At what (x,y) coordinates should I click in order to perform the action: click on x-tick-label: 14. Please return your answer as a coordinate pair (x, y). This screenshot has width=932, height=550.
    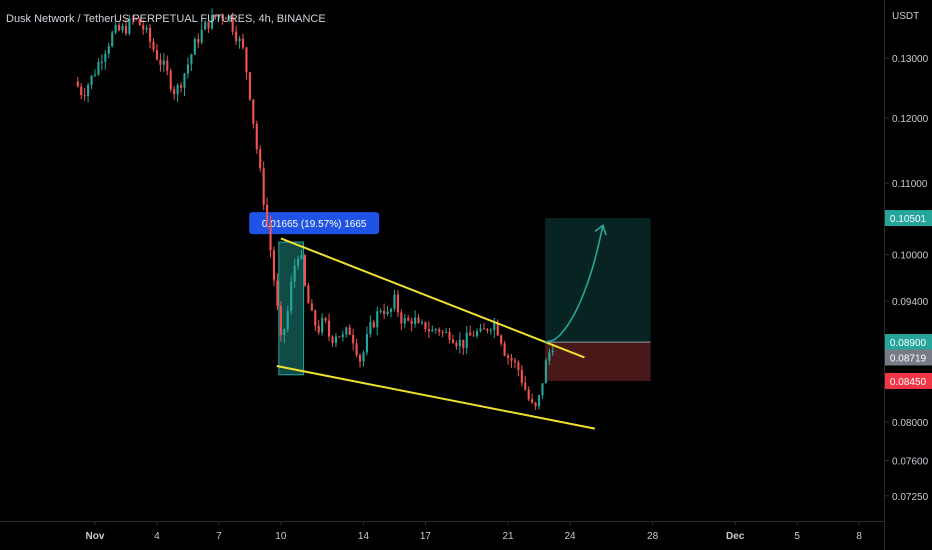
    Looking at the image, I should click on (364, 536).